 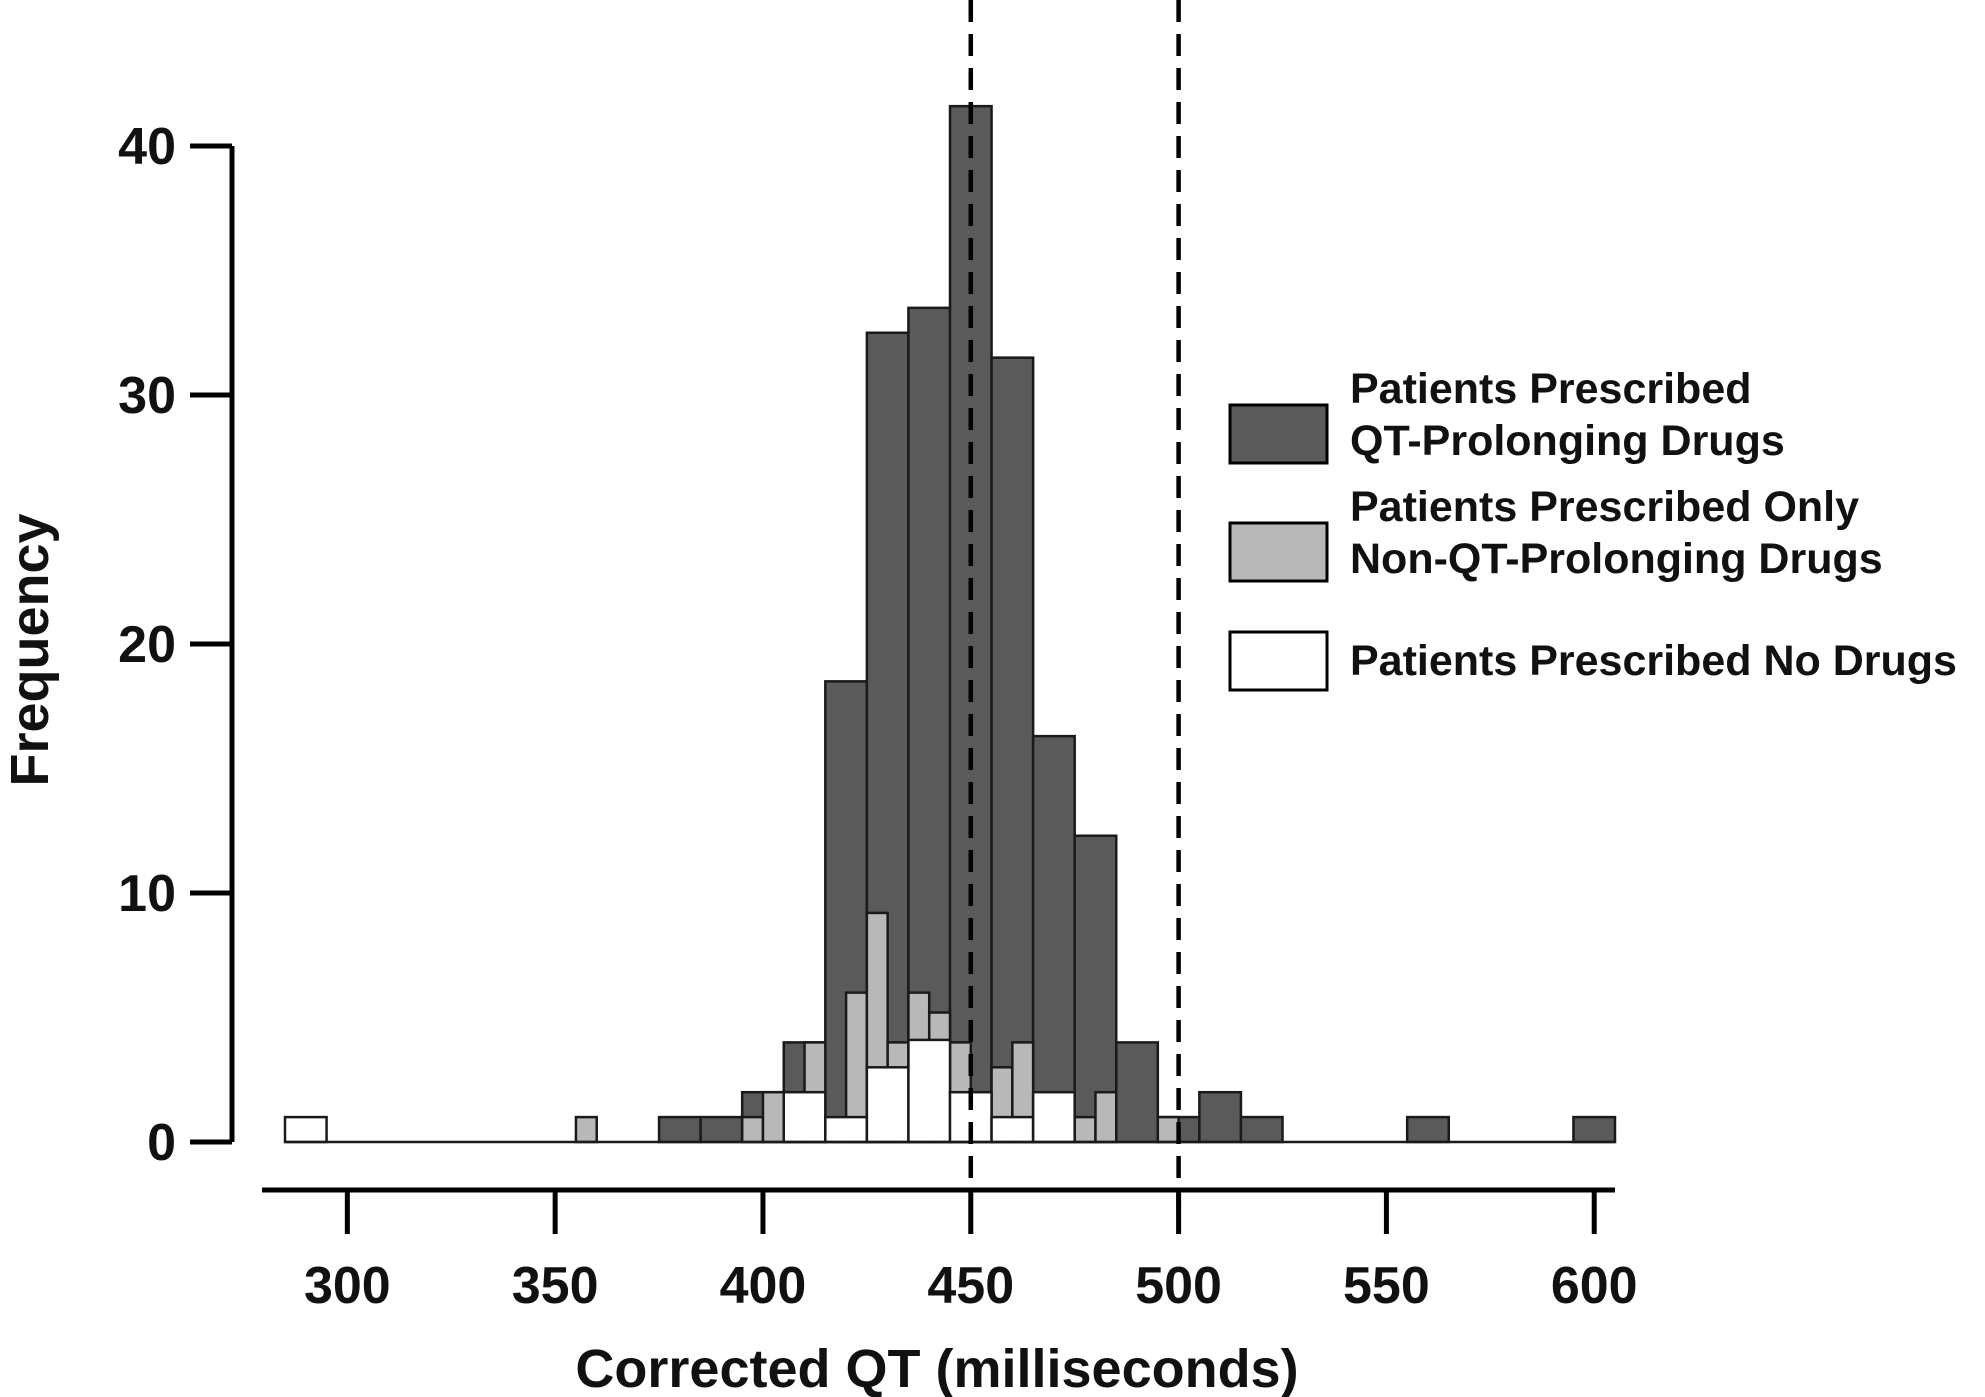 What do you see at coordinates (147, 894) in the screenshot?
I see `y-tick-label-10: 10` at bounding box center [147, 894].